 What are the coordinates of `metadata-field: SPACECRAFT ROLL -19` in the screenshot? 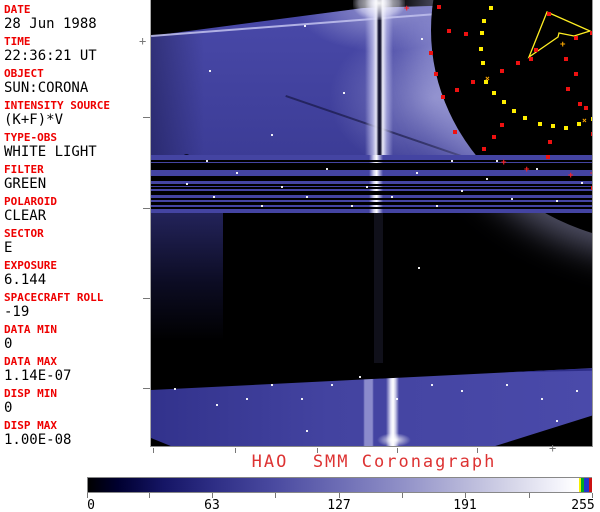 It's located at (77, 306).